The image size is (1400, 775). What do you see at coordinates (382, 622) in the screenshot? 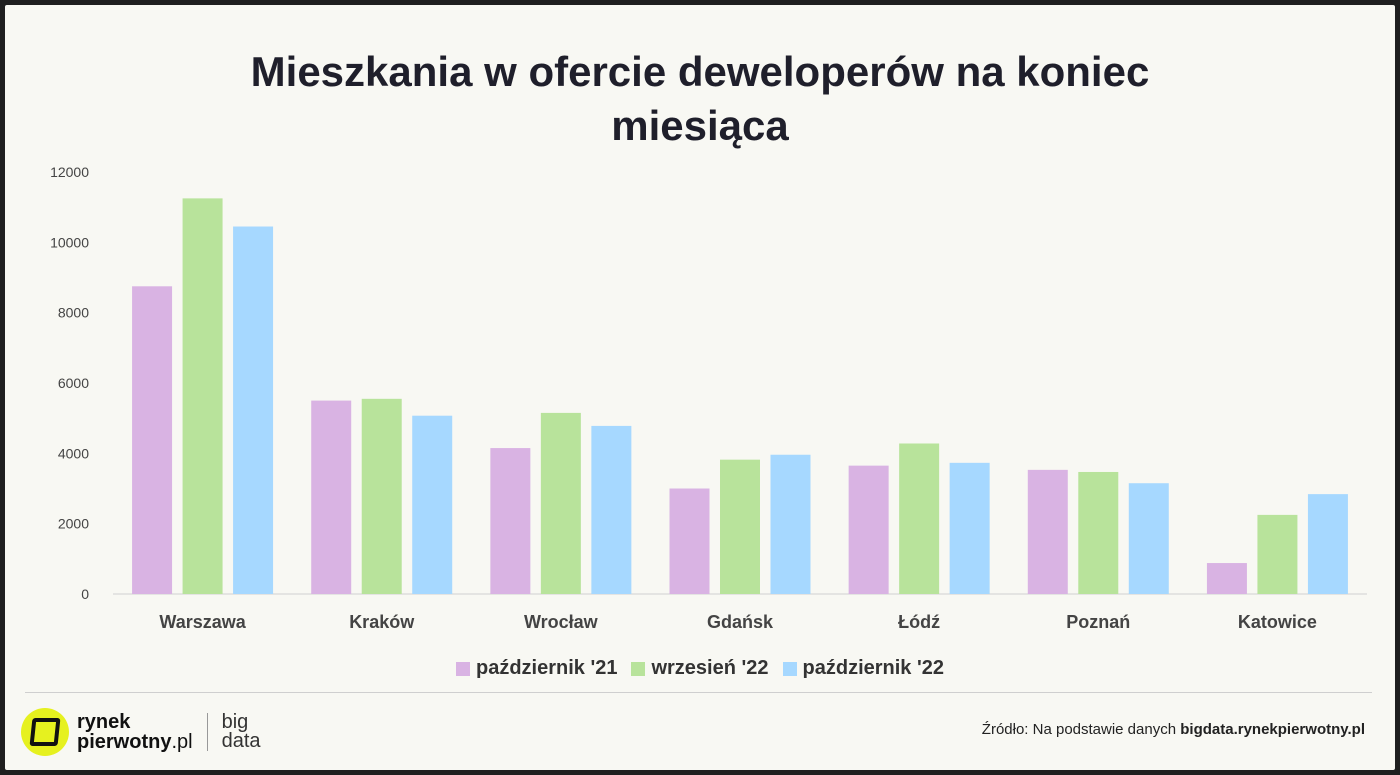
I see `x-tick-label: Kraków` at bounding box center [382, 622].